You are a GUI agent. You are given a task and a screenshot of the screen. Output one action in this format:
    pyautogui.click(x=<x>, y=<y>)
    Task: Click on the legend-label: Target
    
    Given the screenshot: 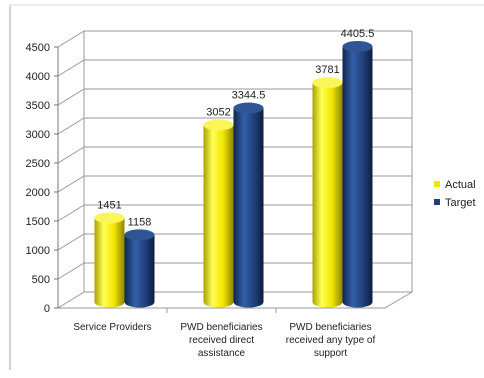 What is the action you would take?
    pyautogui.click(x=460, y=203)
    